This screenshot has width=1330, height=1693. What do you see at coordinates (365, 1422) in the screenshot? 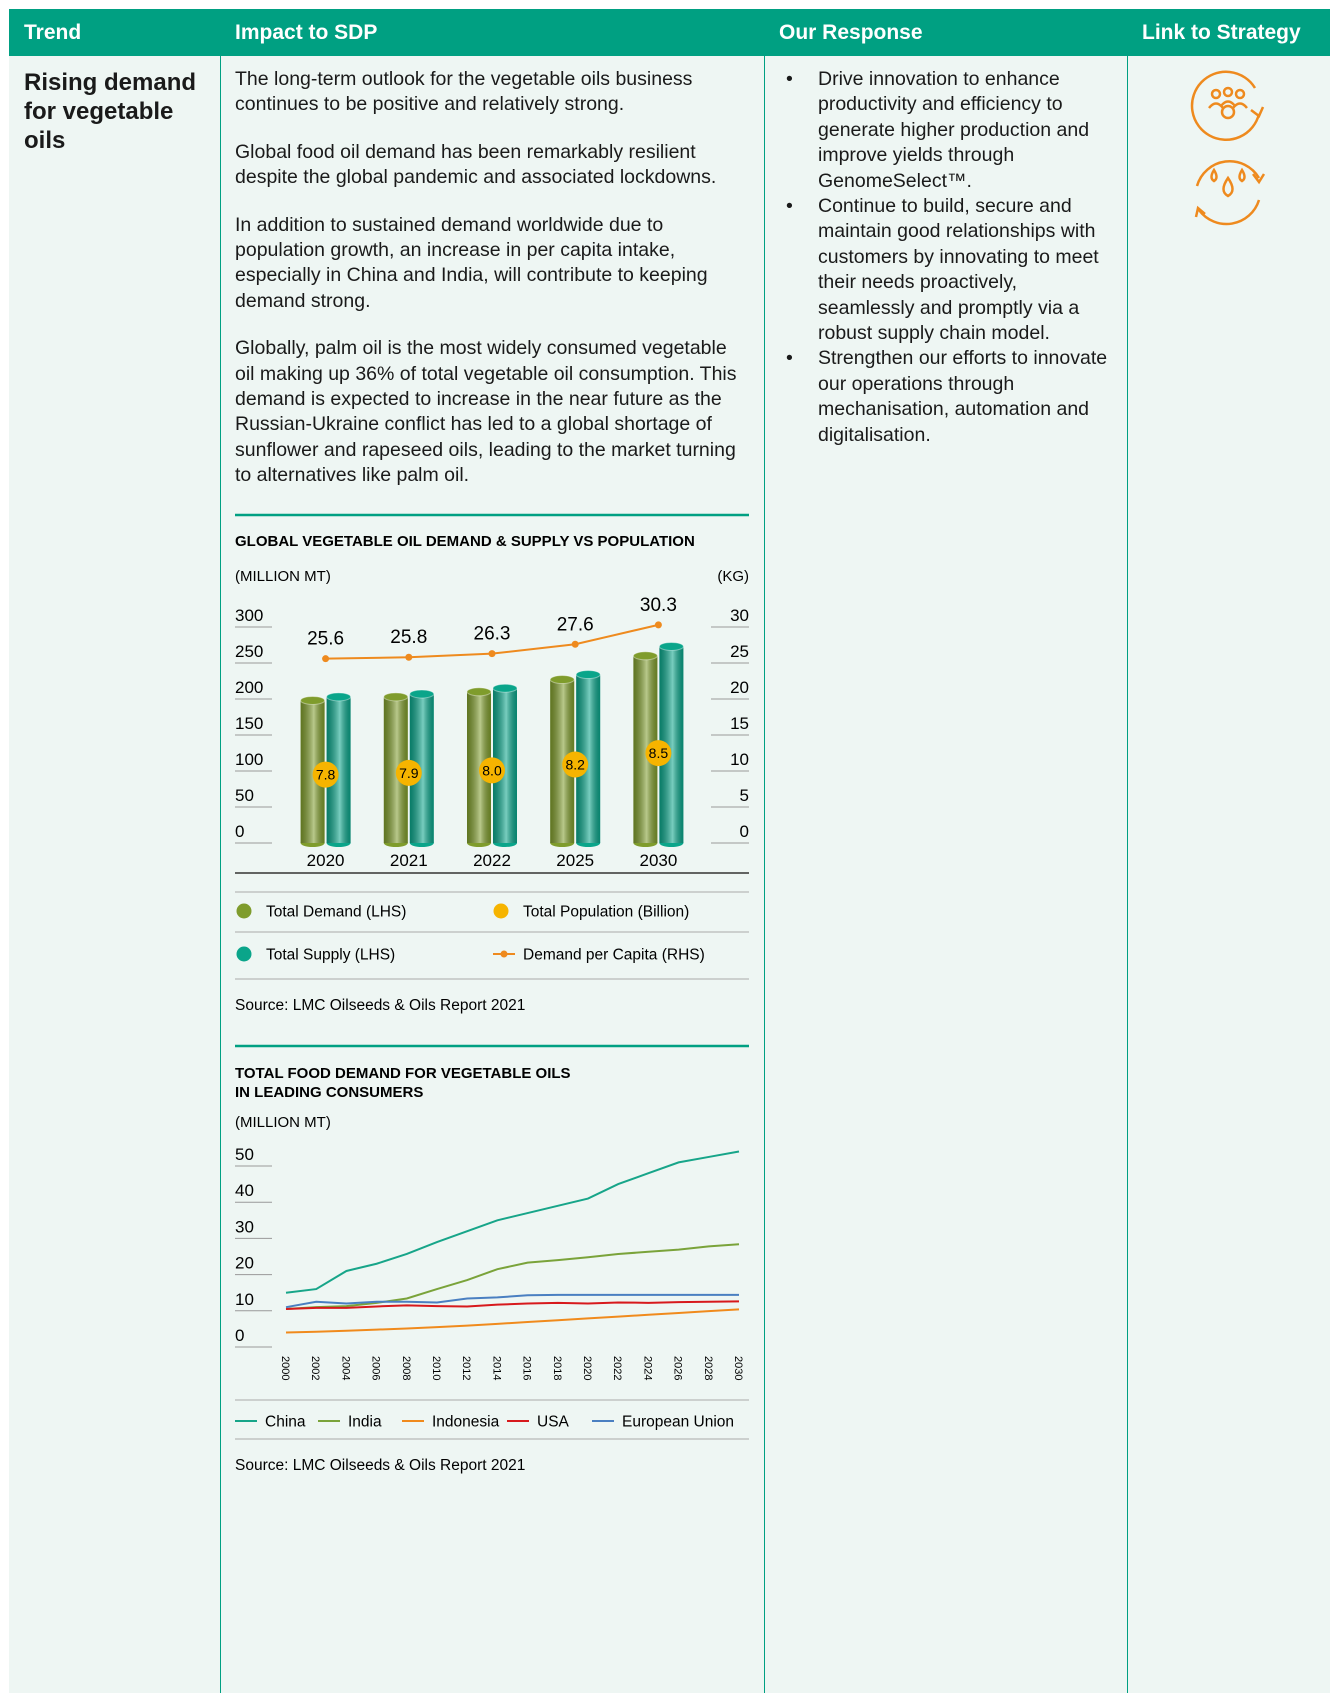
I see `legend-label: India` at bounding box center [365, 1422].